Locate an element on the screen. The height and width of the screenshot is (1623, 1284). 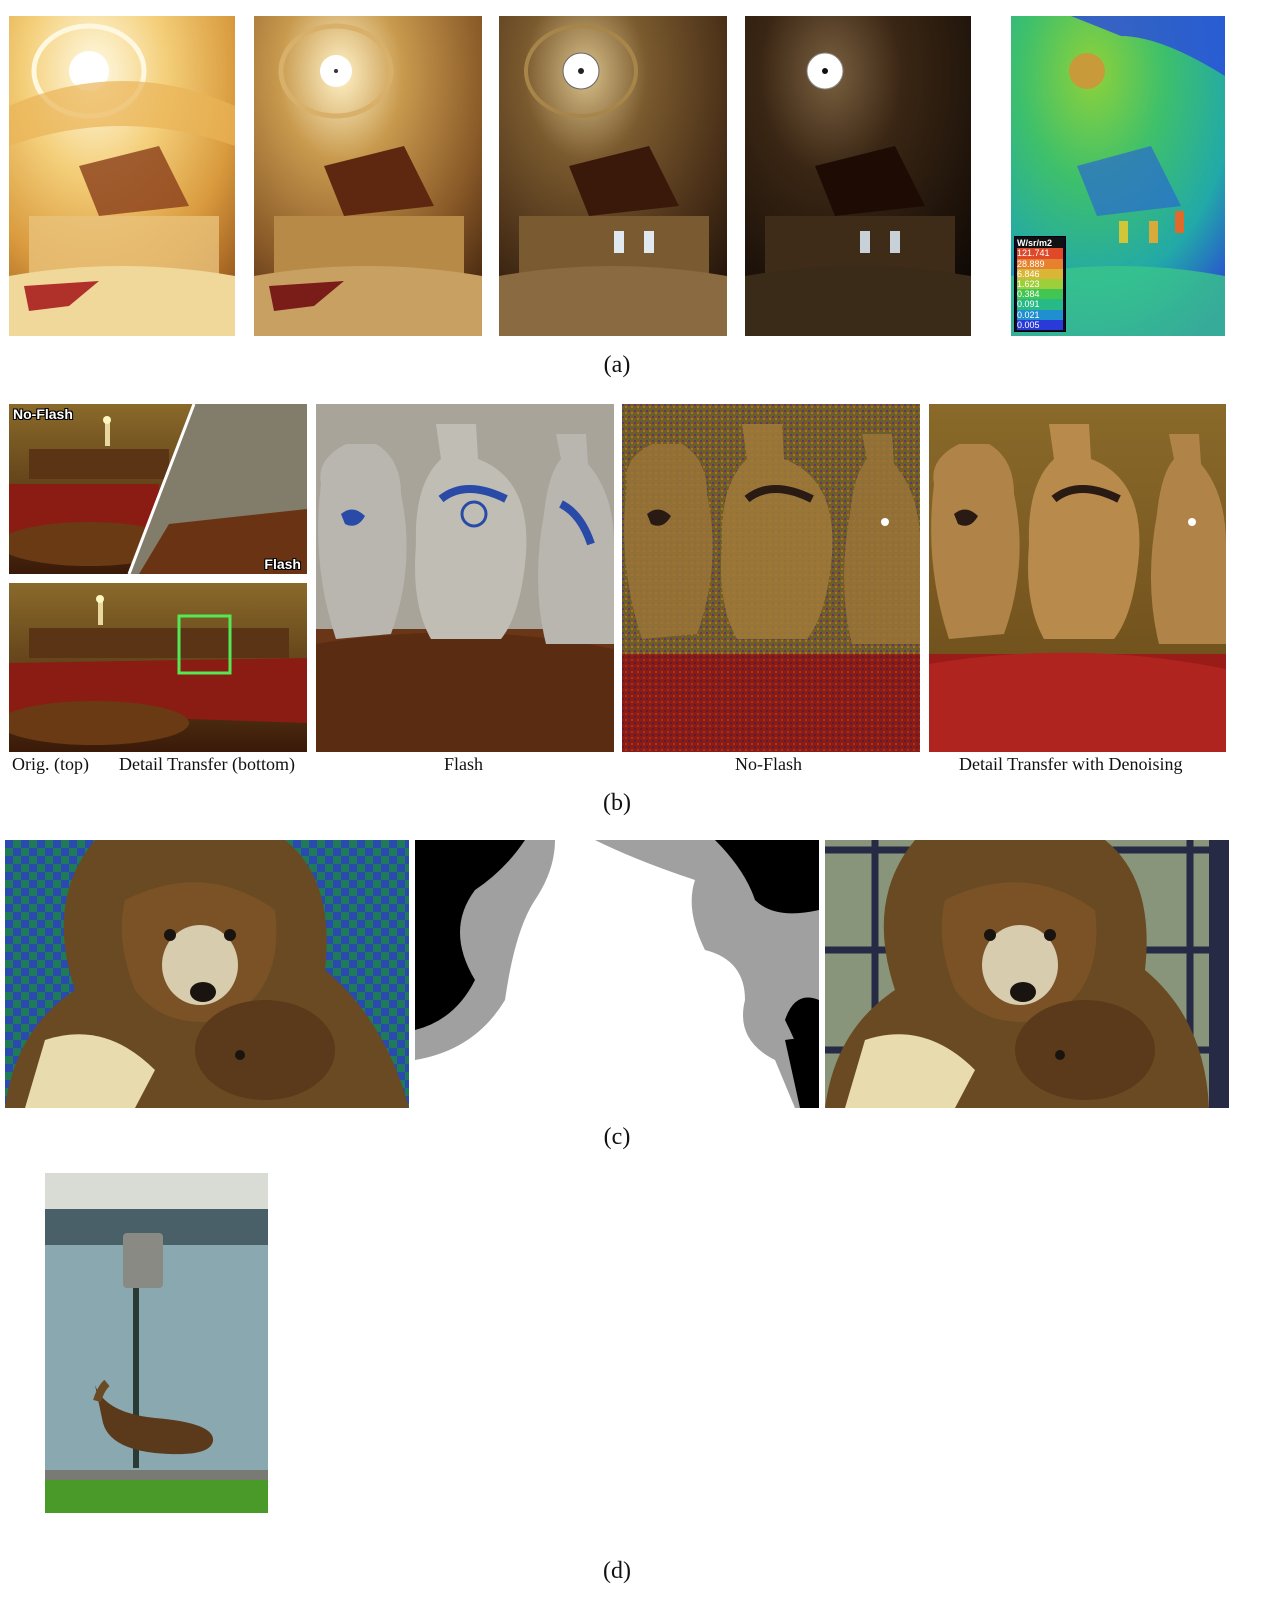
label-detail-transfer-denoising: Detail Transfer with Denoising is located at coordinates (1070, 764).